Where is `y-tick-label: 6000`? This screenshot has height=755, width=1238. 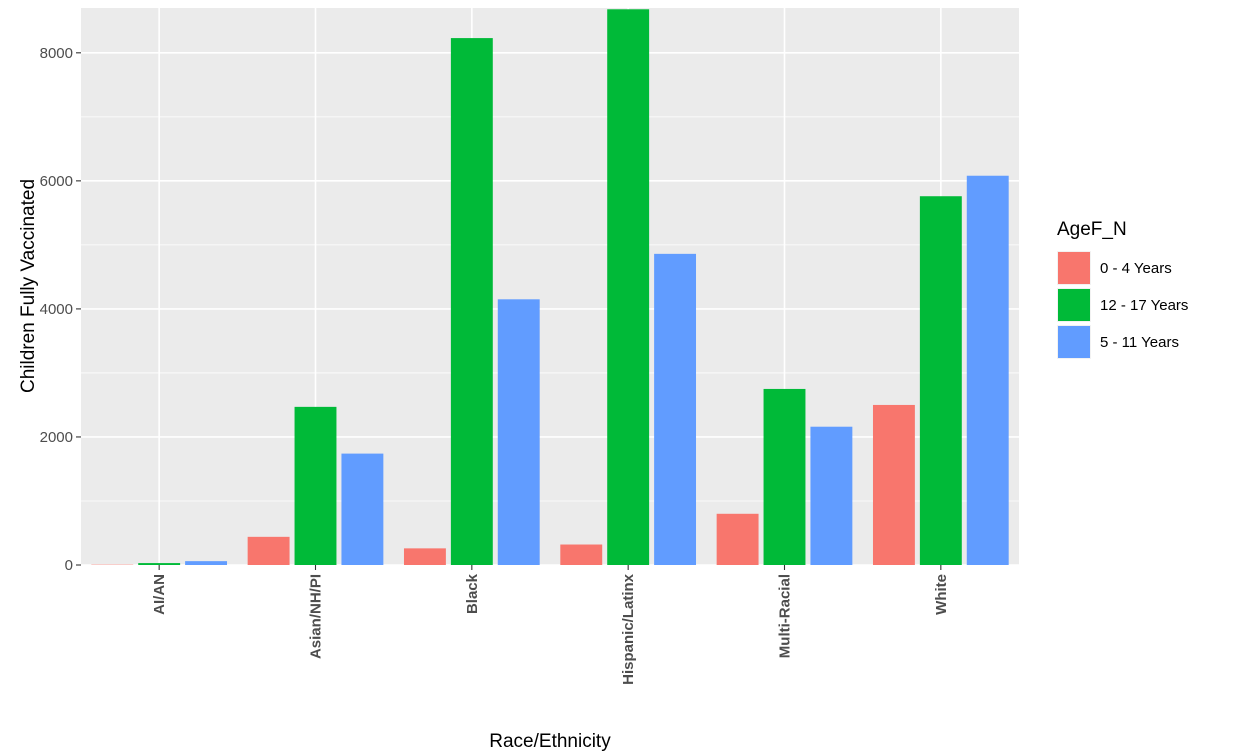 y-tick-label: 6000 is located at coordinates (56, 181).